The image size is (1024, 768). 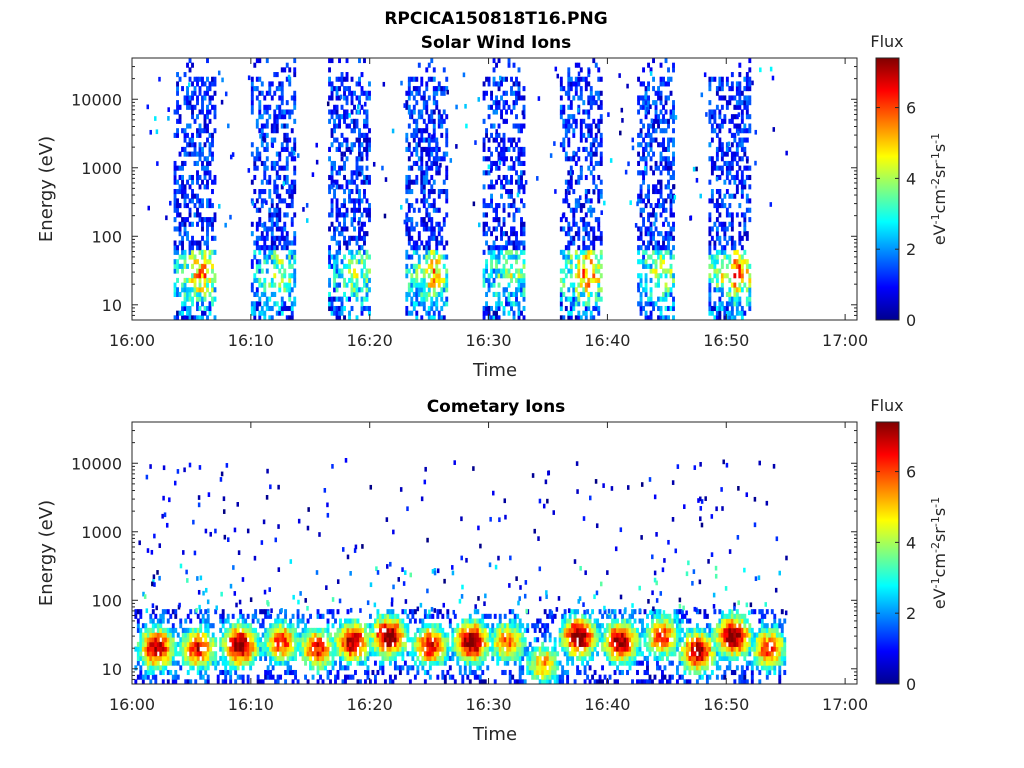 What do you see at coordinates (939, 189) in the screenshot?
I see `colorbar-unit: eV-1cm-2sr-1s-1` at bounding box center [939, 189].